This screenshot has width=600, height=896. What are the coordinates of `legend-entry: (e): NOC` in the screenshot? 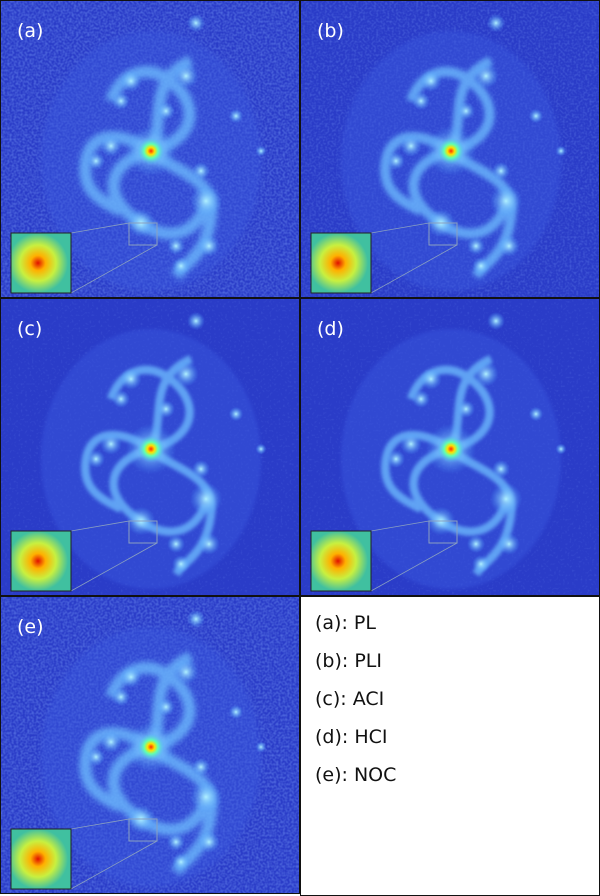 It's located at (356, 775).